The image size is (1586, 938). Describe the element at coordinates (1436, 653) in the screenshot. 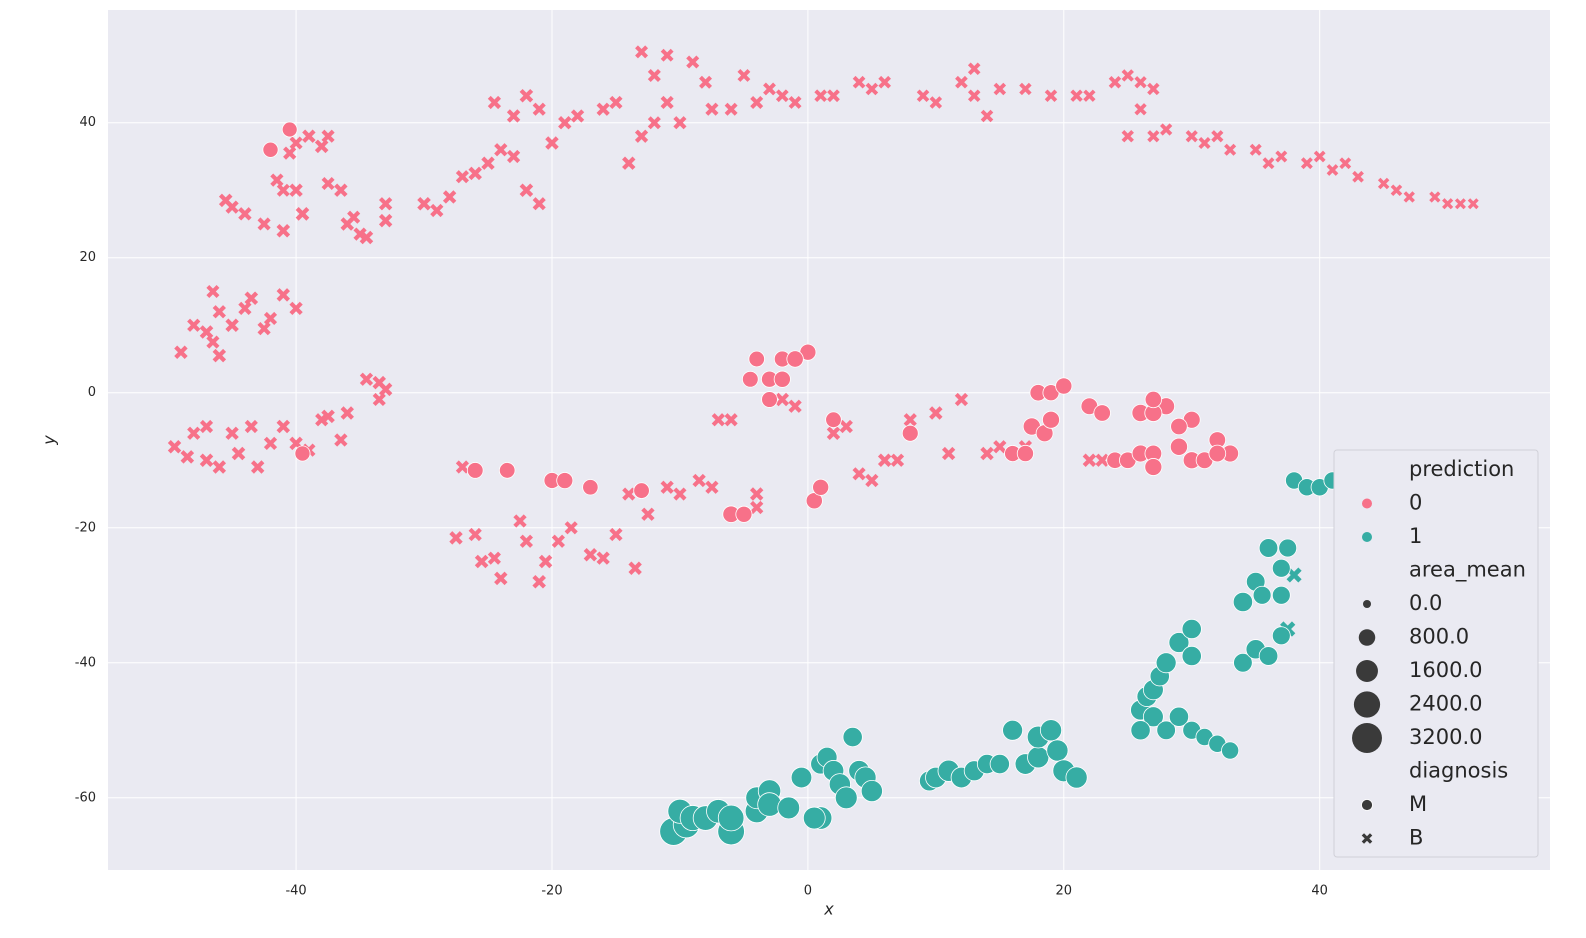

I see `legend-box` at that location.